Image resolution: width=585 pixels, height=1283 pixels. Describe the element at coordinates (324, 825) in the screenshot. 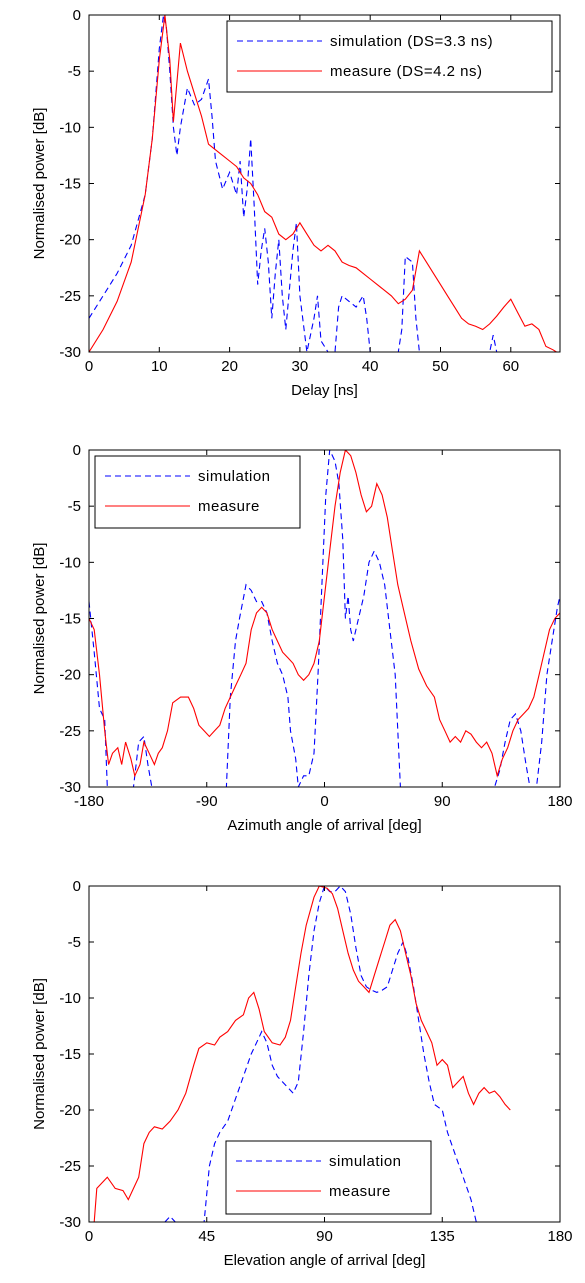

I see `x-axis-label: Azimuth angle of arrival [deg]` at that location.